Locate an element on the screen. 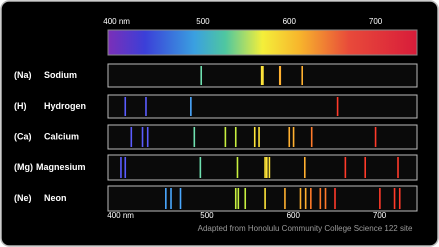 This screenshot has width=439, height=247. element-name: Calcium is located at coordinates (61, 136).